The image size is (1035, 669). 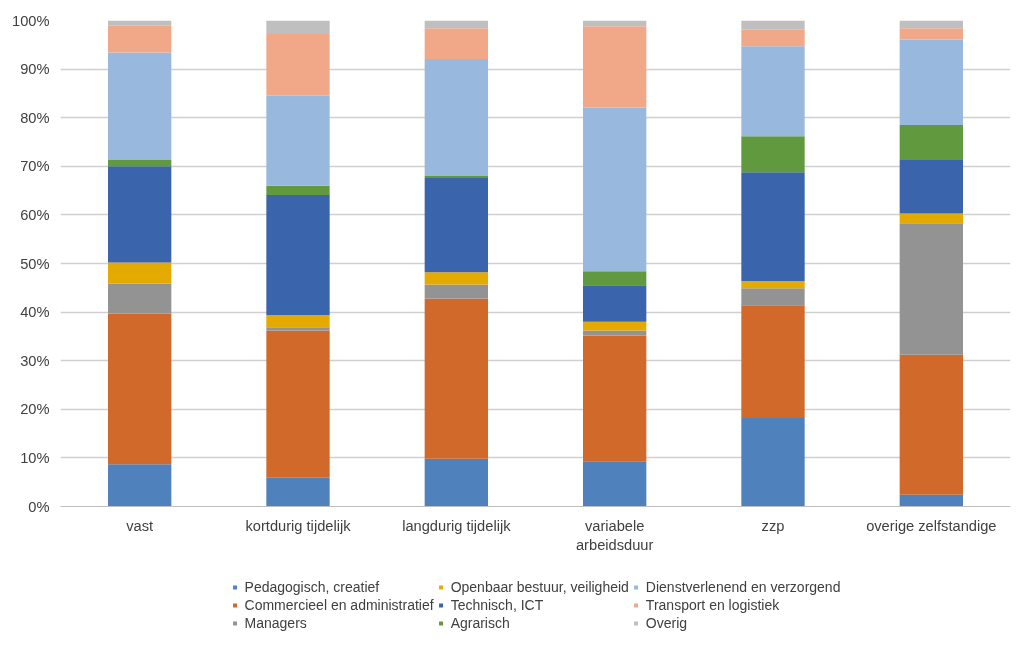 I want to click on legend-label: Openbaar bestuur, veiligheid, so click(x=539, y=587).